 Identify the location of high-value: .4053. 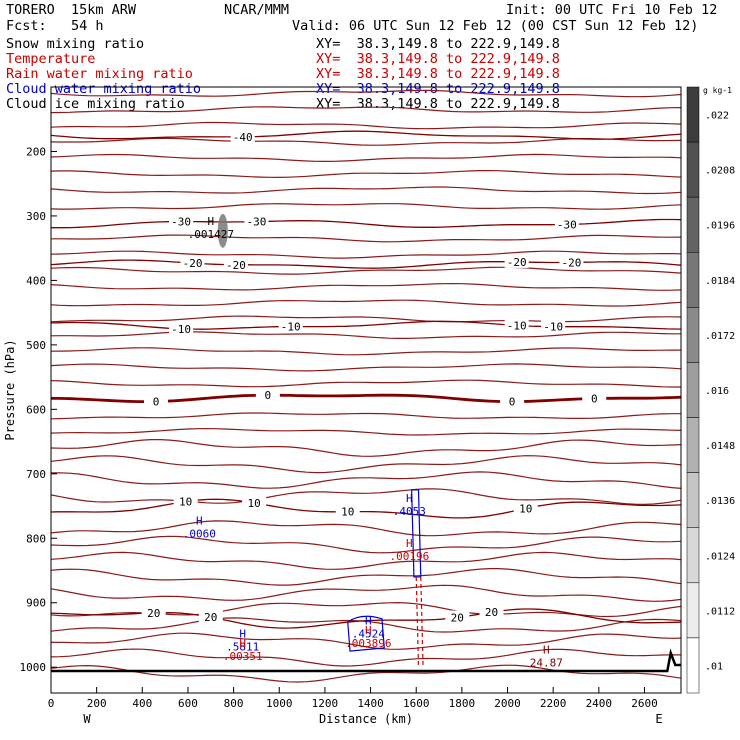
(409, 511).